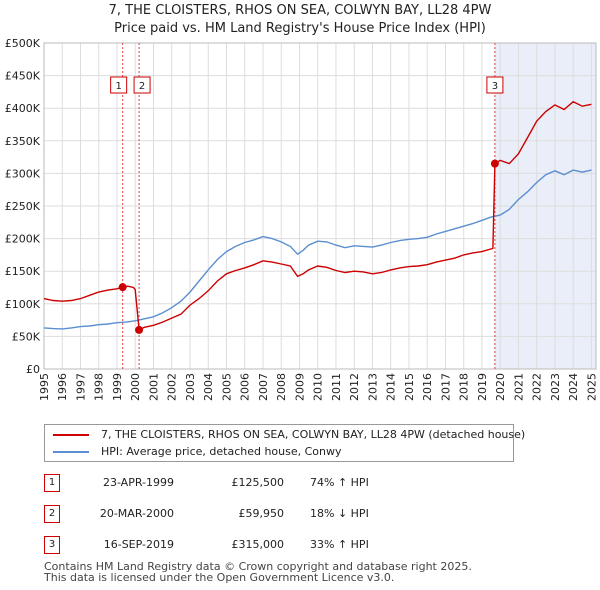 The height and width of the screenshot is (590, 600). Describe the element at coordinates (117, 387) in the screenshot. I see `x-tick-label: 1999` at that location.